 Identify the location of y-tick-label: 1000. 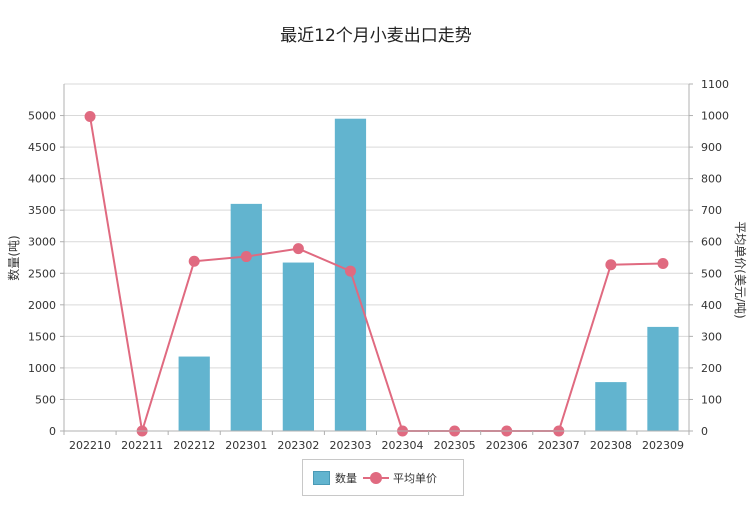
(42, 368).